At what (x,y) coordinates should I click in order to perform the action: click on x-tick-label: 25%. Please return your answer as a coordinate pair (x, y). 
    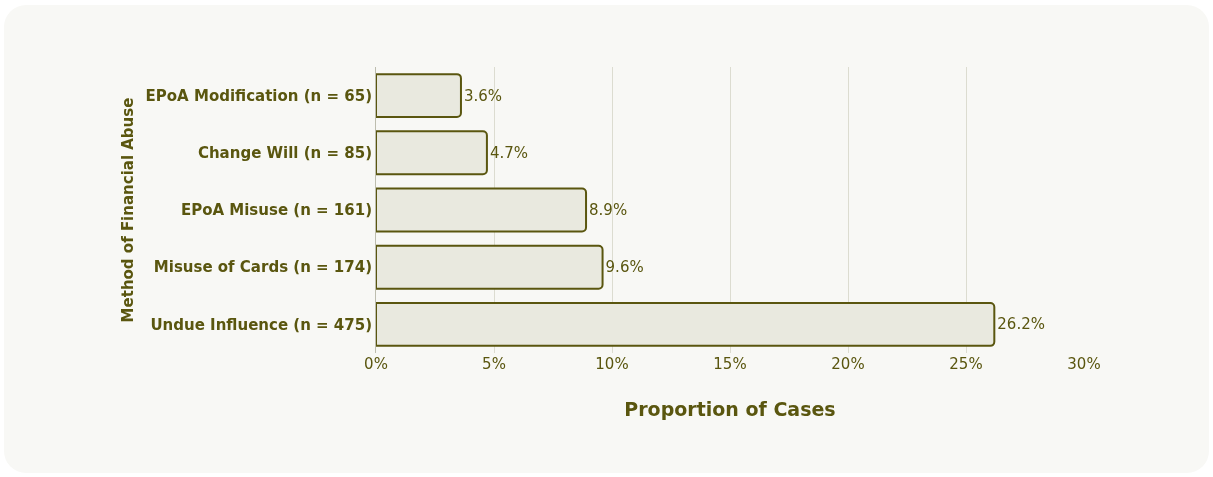
    Looking at the image, I should click on (966, 364).